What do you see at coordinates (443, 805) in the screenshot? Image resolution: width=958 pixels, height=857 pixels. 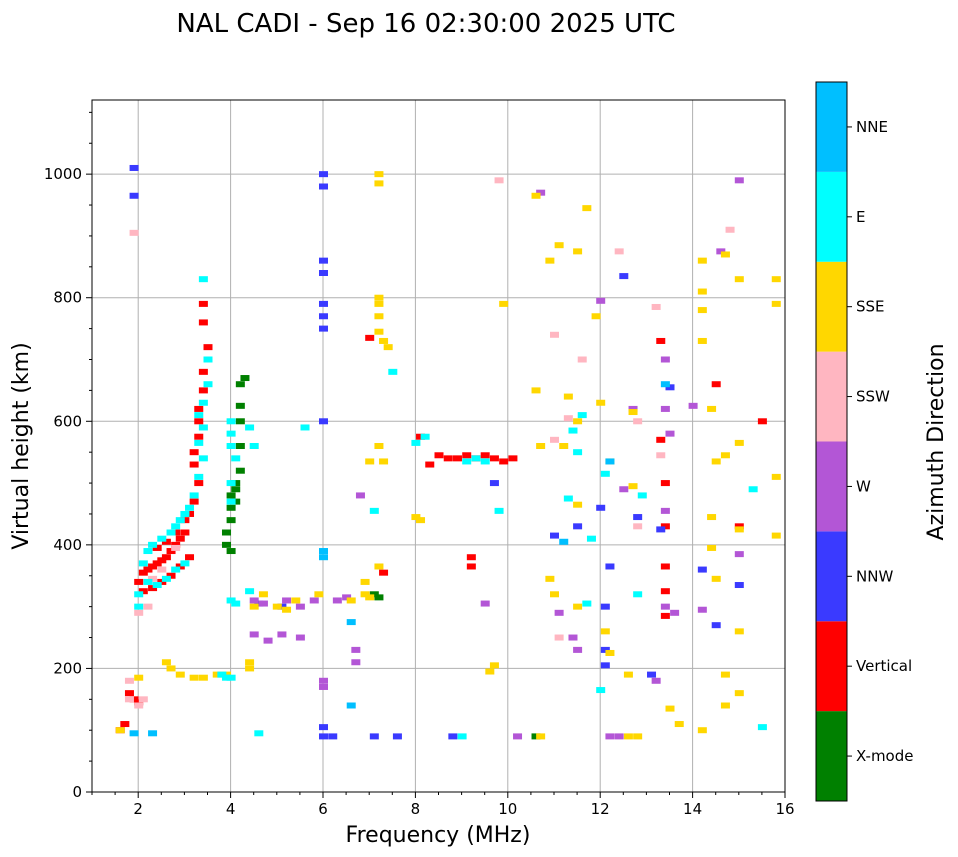 I see `x-axis-ticks: 2 4 6 8 10 12 14 16` at bounding box center [443, 805].